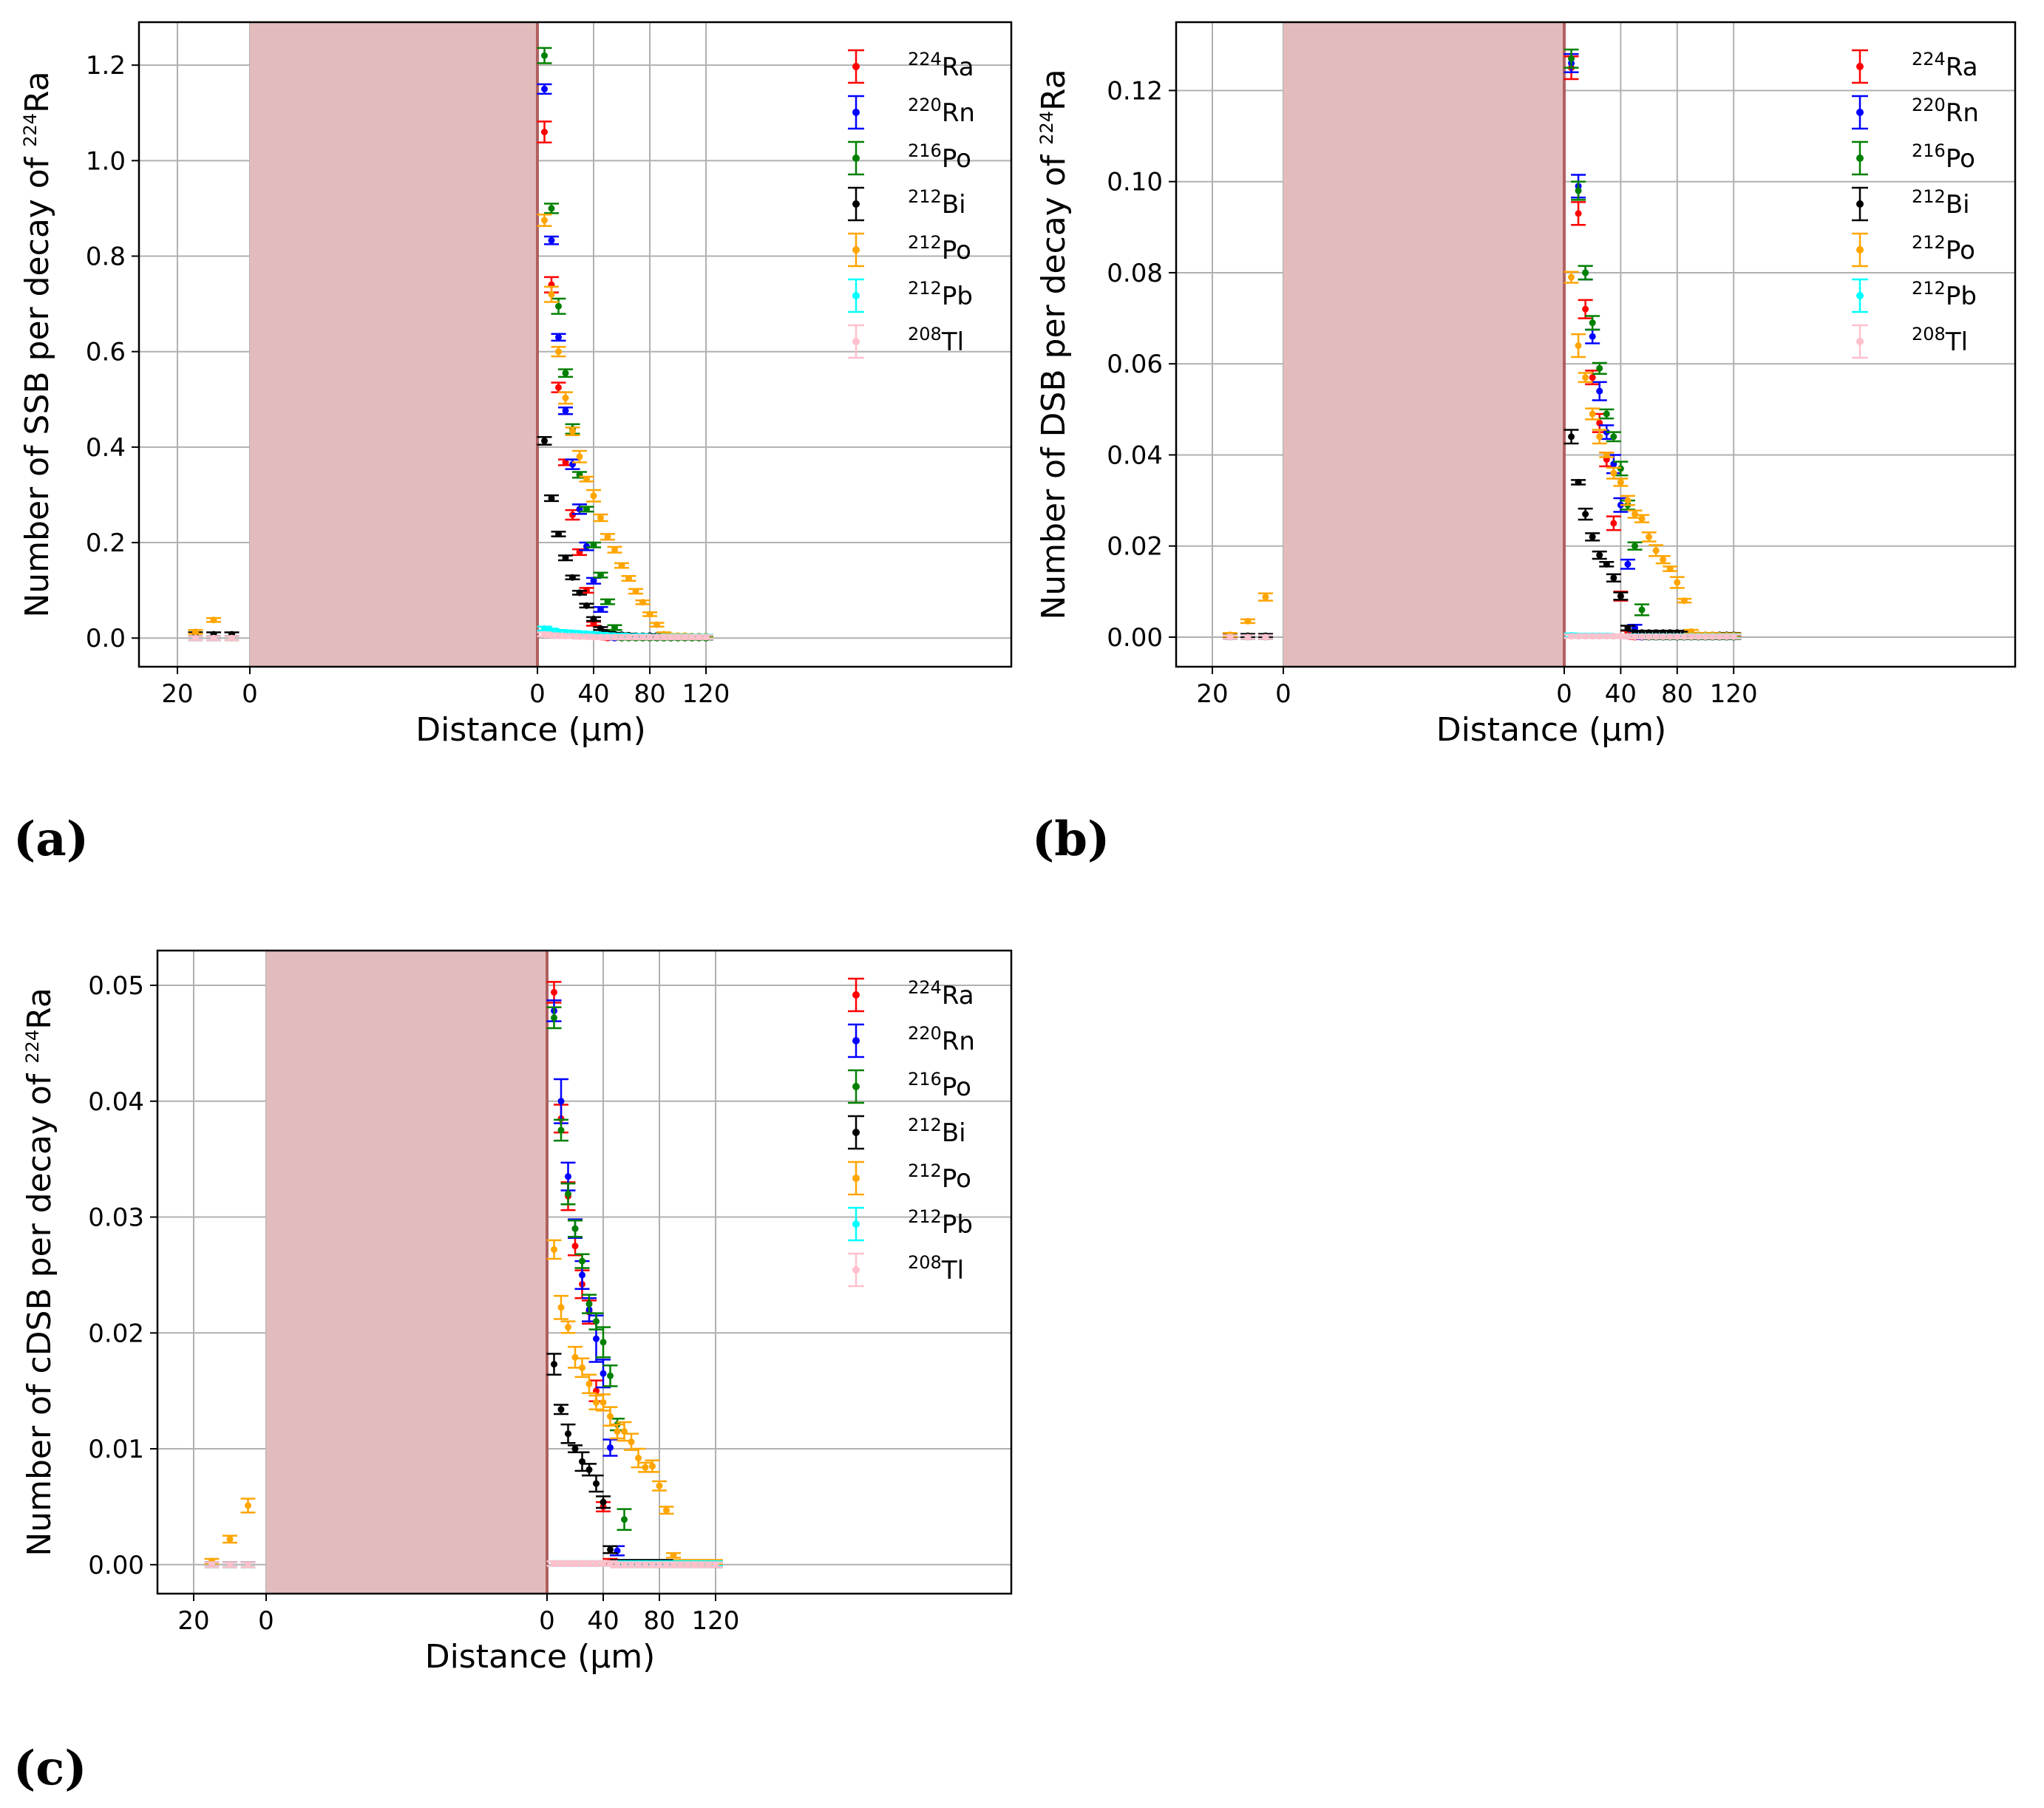 This screenshot has width=2044, height=1808. I want to click on y-axis-label: Number of cDSB per decay of 224Ra, so click(39, 1272).